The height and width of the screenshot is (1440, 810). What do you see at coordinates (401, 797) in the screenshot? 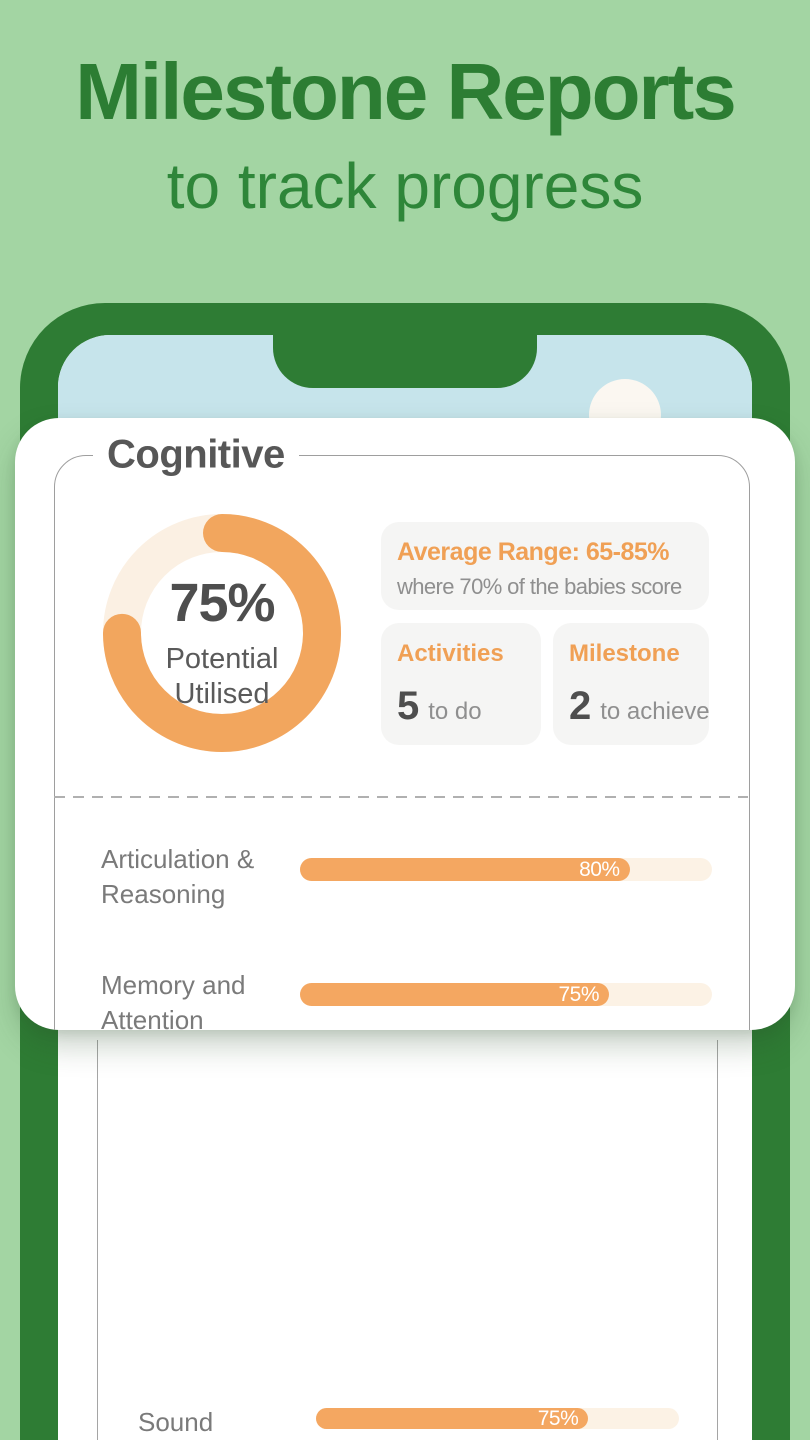
I see `dashed-divider` at bounding box center [401, 797].